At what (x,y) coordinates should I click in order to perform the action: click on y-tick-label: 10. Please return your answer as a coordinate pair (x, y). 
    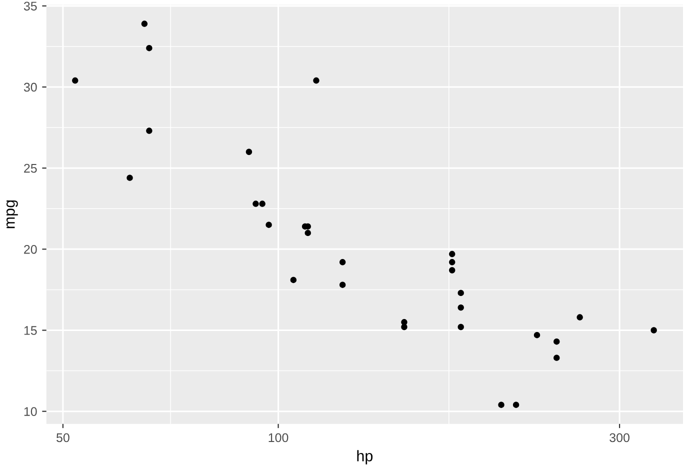
    Looking at the image, I should click on (30, 411).